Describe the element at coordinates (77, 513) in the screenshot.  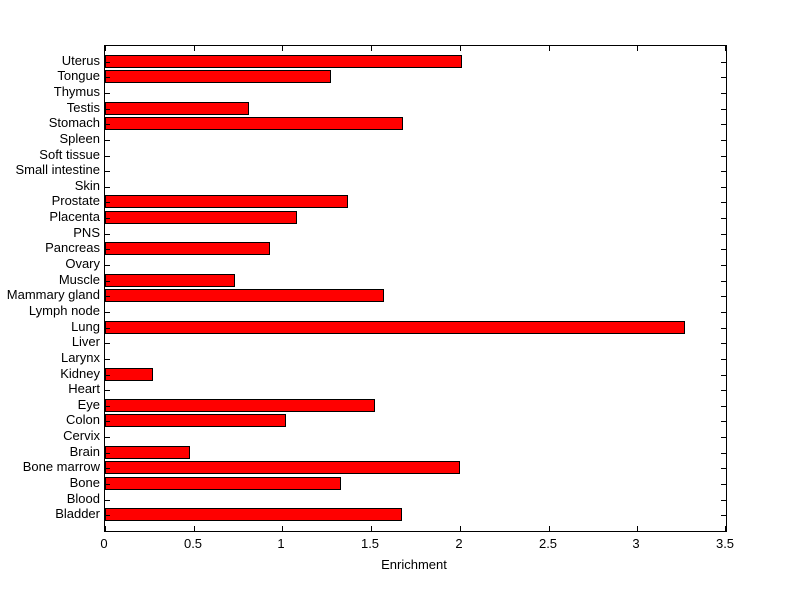
I see `y-tick-label-bladder: Bladder` at that location.